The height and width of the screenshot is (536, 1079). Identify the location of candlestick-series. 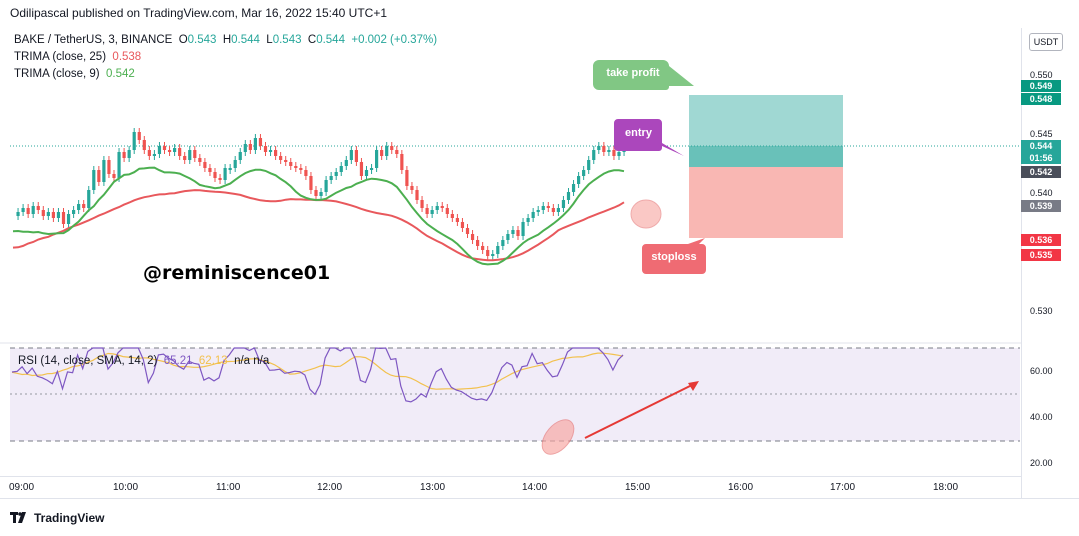
(321, 194).